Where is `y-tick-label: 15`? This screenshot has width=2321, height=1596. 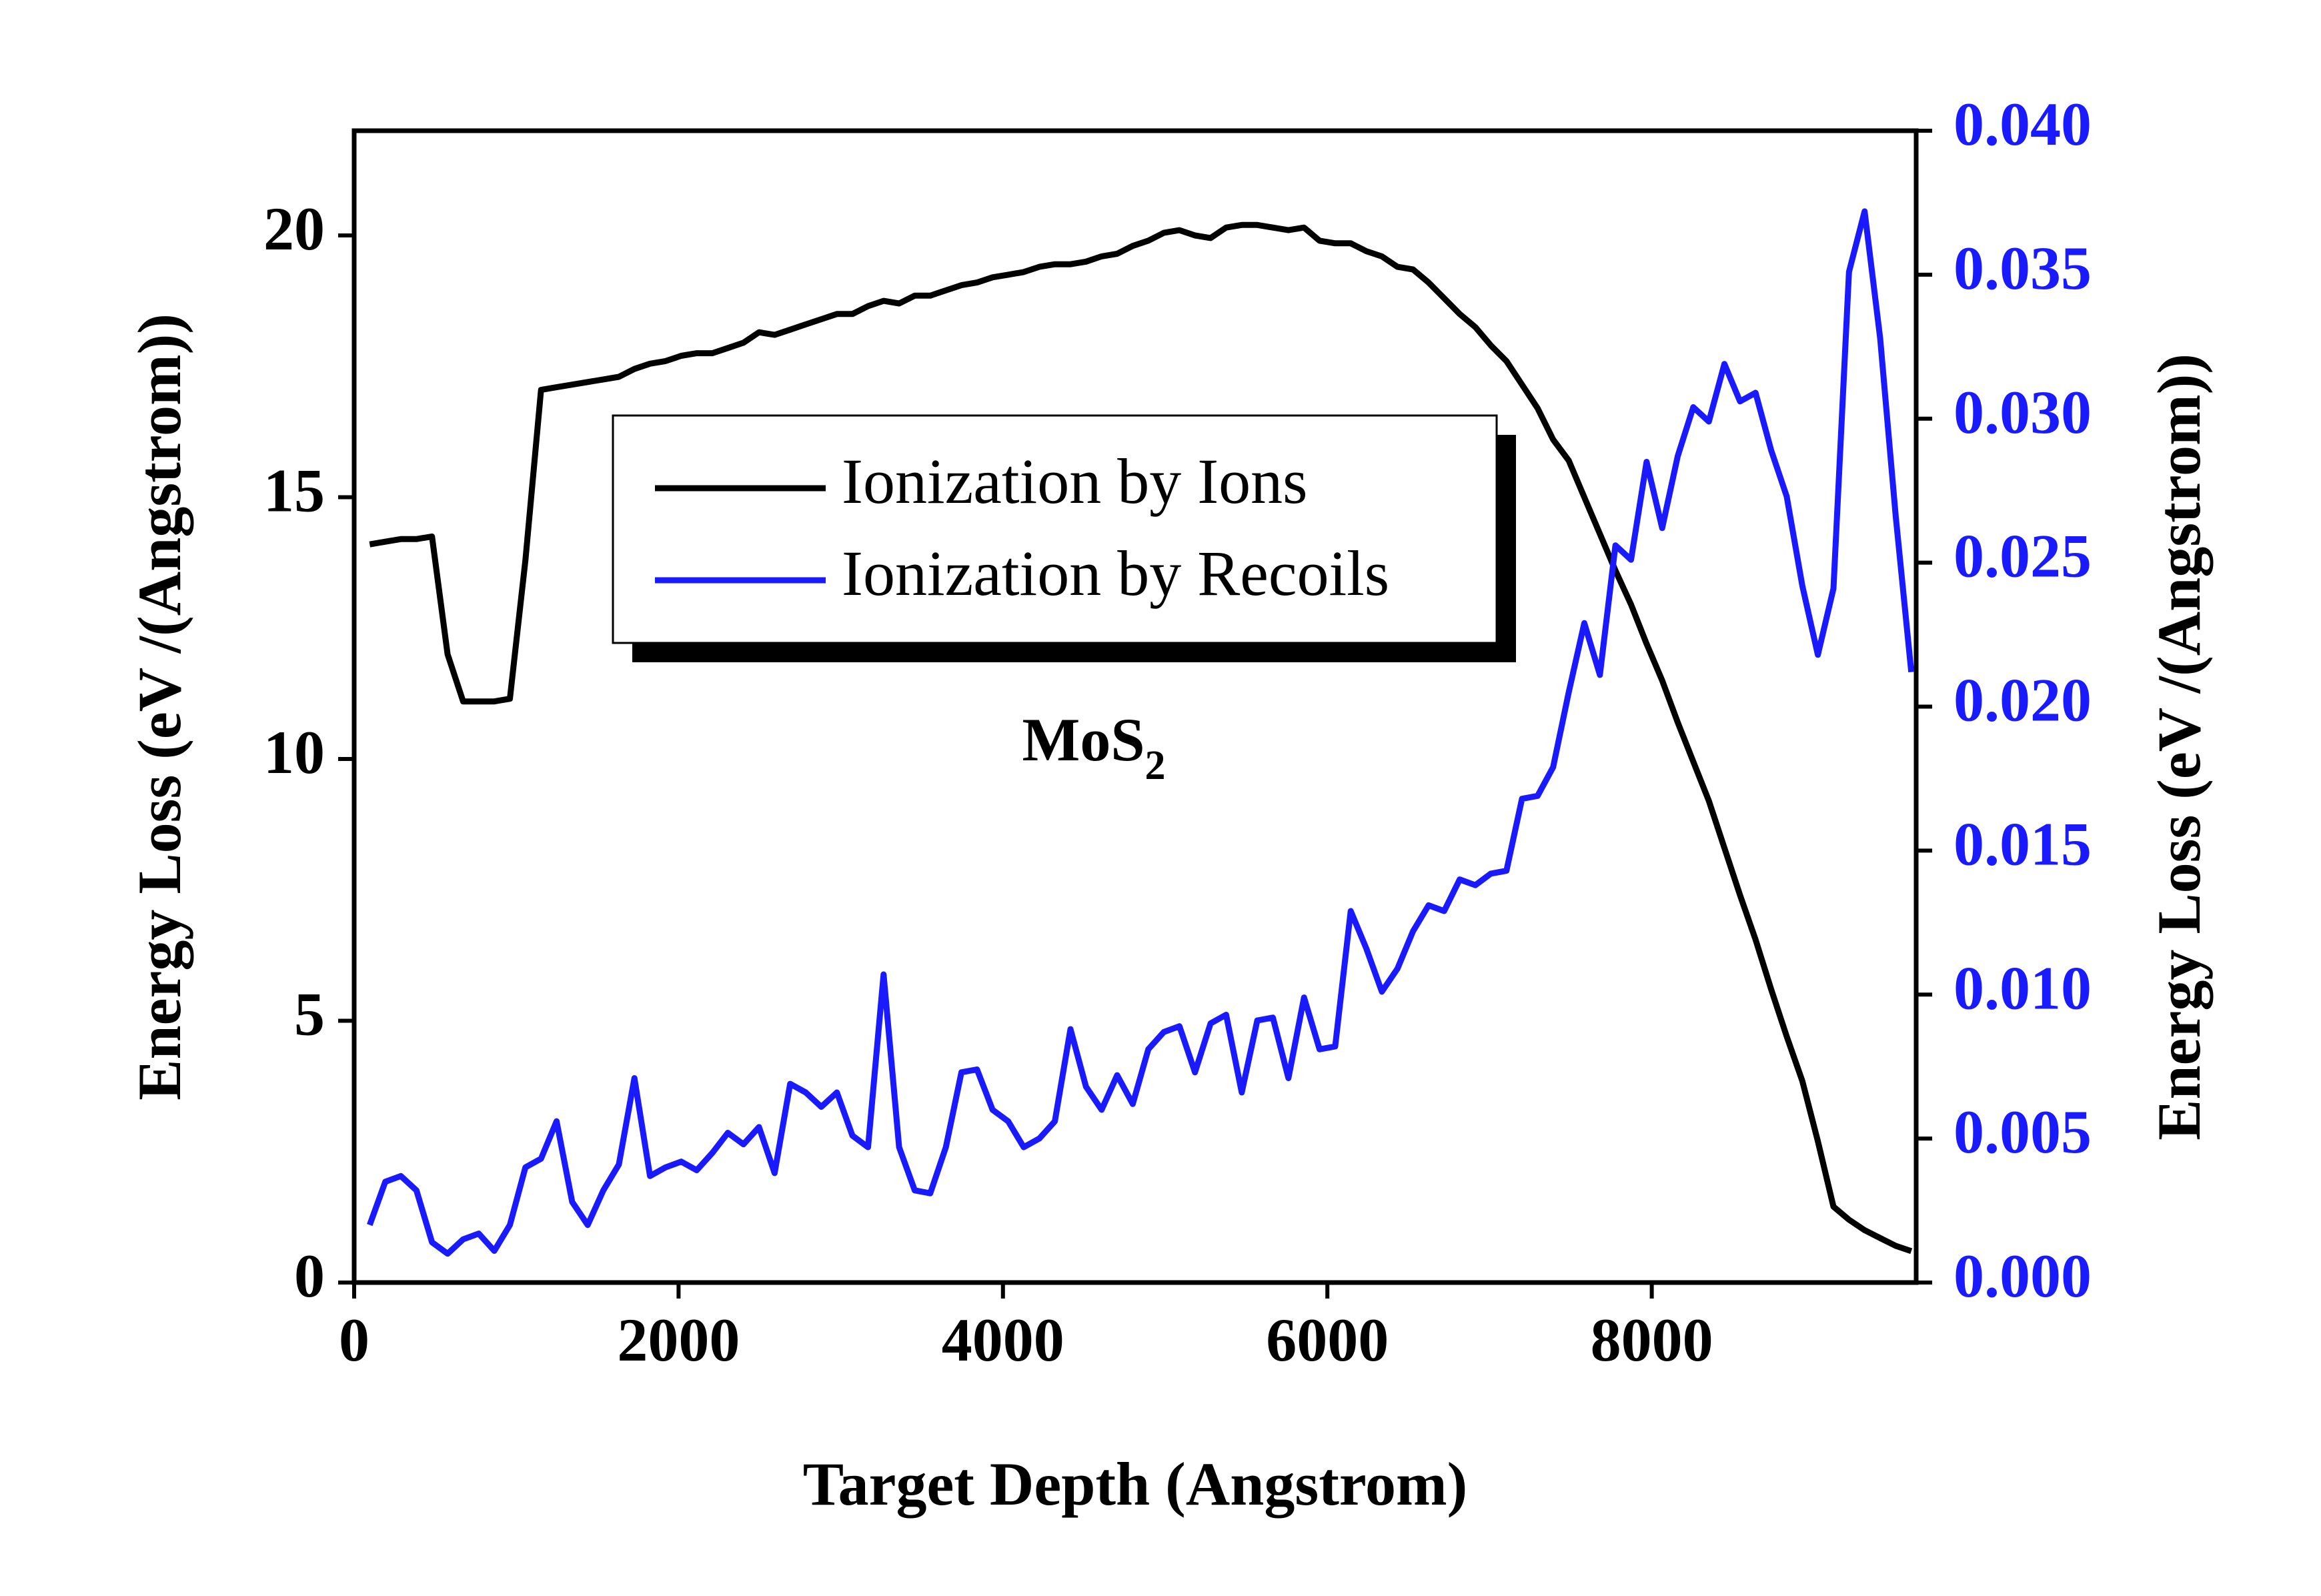 y-tick-label: 15 is located at coordinates (294, 491).